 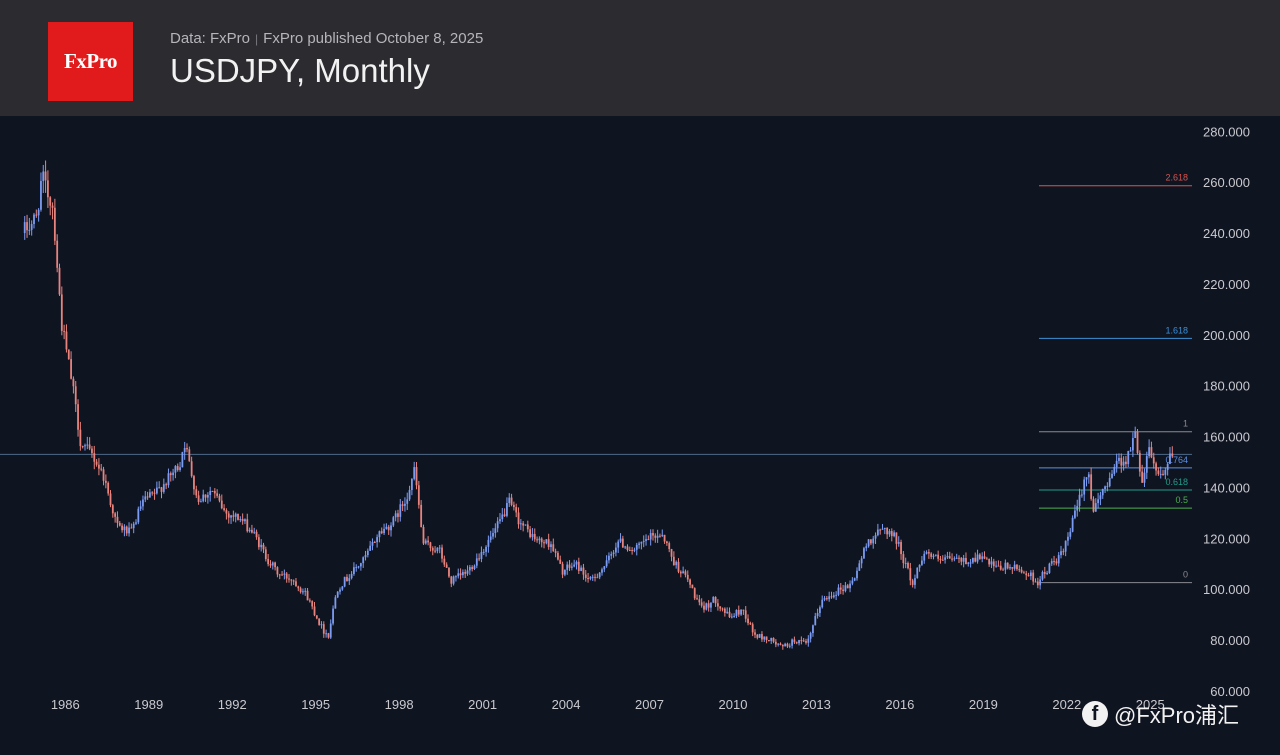 I want to click on logo-text: FxPro, so click(x=90, y=61).